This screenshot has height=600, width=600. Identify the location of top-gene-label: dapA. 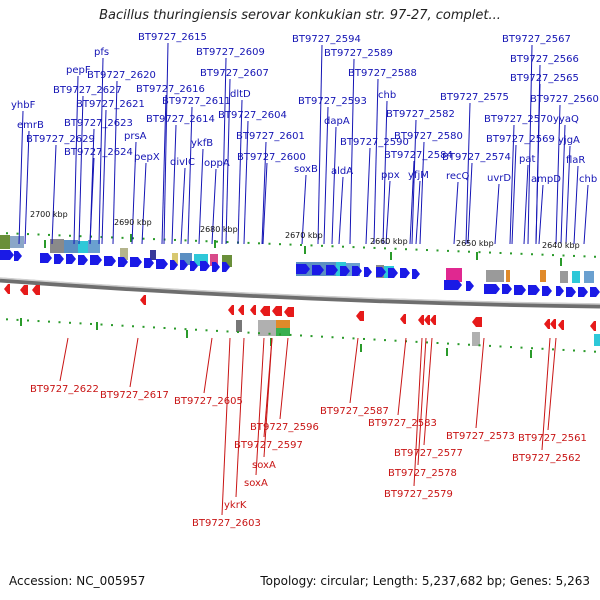
(337, 121).